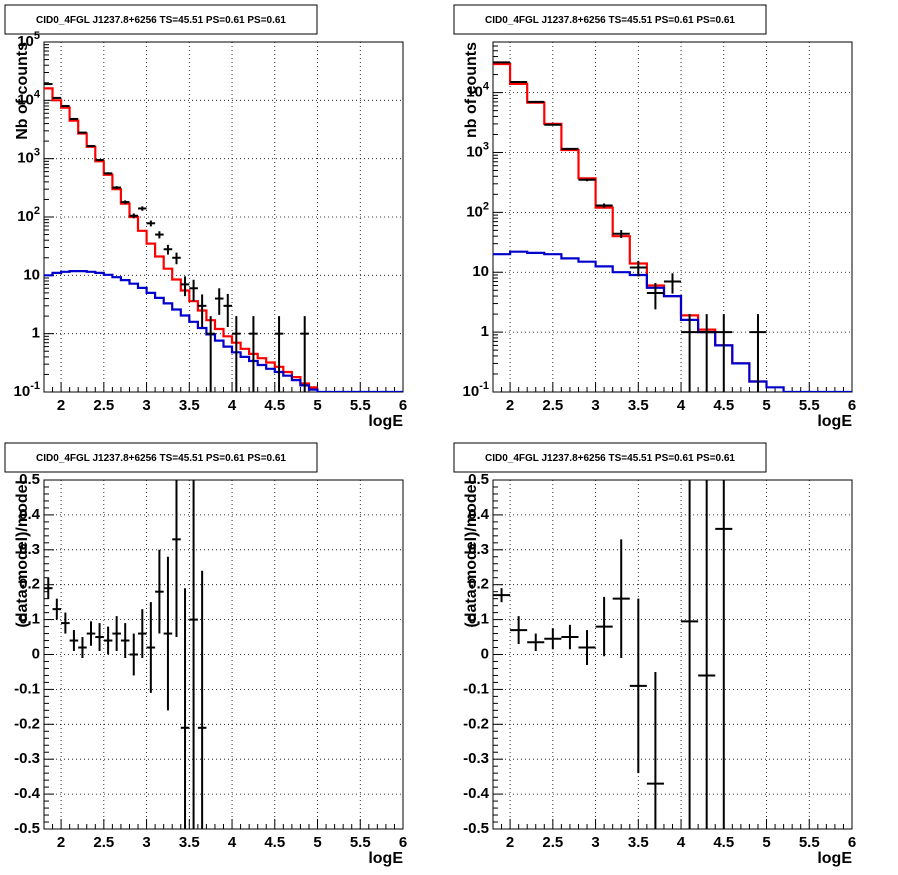 The image size is (898, 875). I want to click on y-tick-label: 10⁻¹, so click(27, 390).